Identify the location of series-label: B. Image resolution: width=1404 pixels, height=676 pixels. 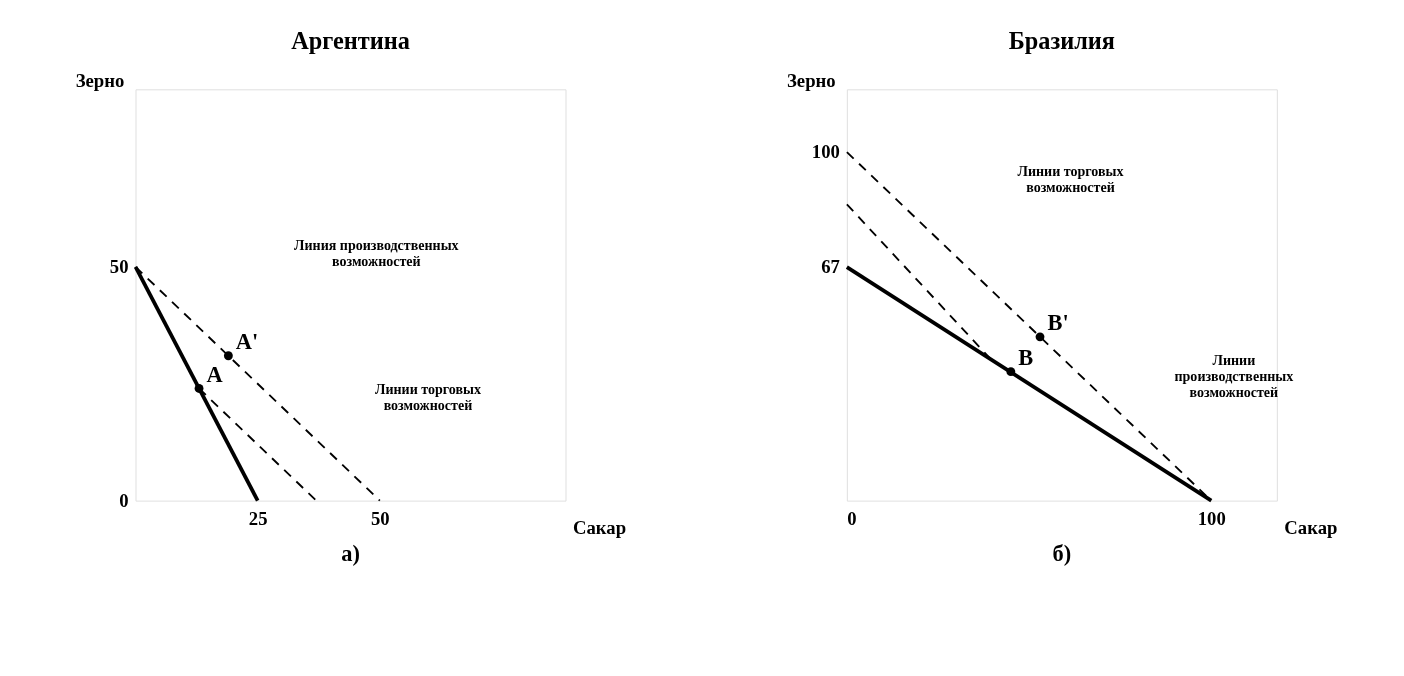
(1026, 358).